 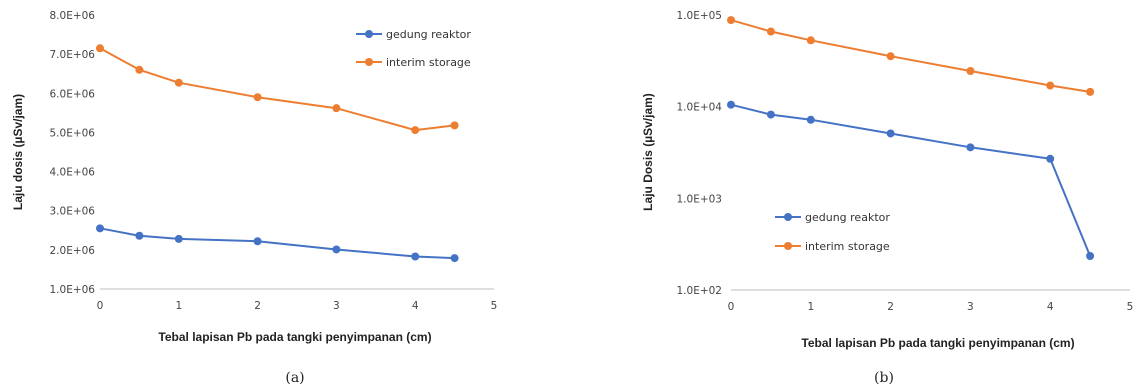 I want to click on y-tick-label: 4.0E+06, so click(x=73, y=173).